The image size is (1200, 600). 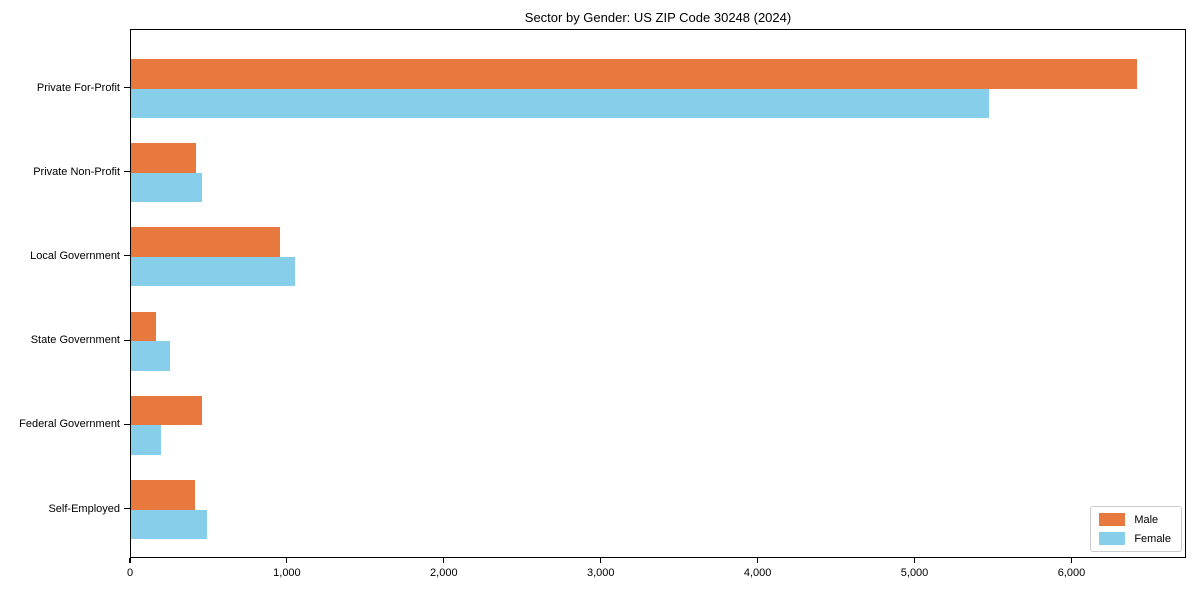 What do you see at coordinates (166, 187) in the screenshot?
I see `bar-female-private-non-profit` at bounding box center [166, 187].